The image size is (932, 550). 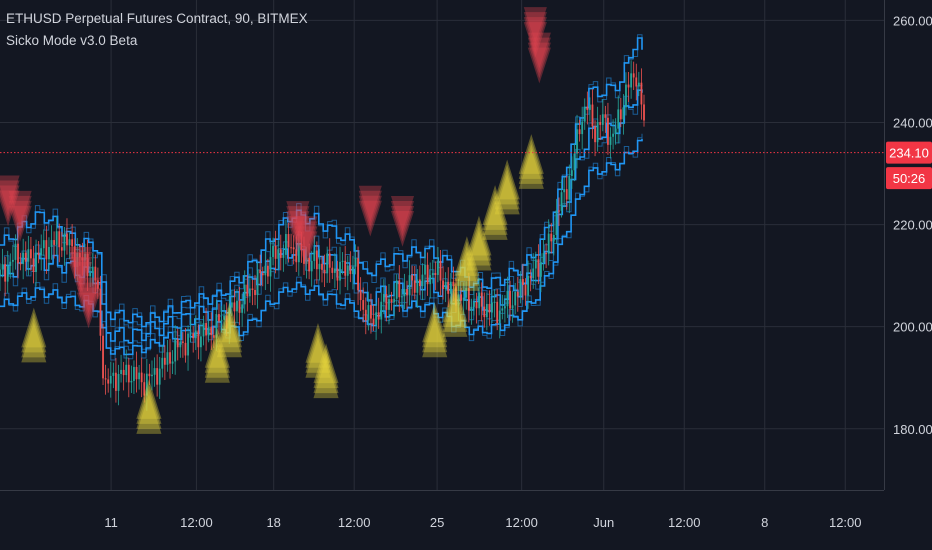 What do you see at coordinates (764, 522) in the screenshot?
I see `x-tick-label: 8` at bounding box center [764, 522].